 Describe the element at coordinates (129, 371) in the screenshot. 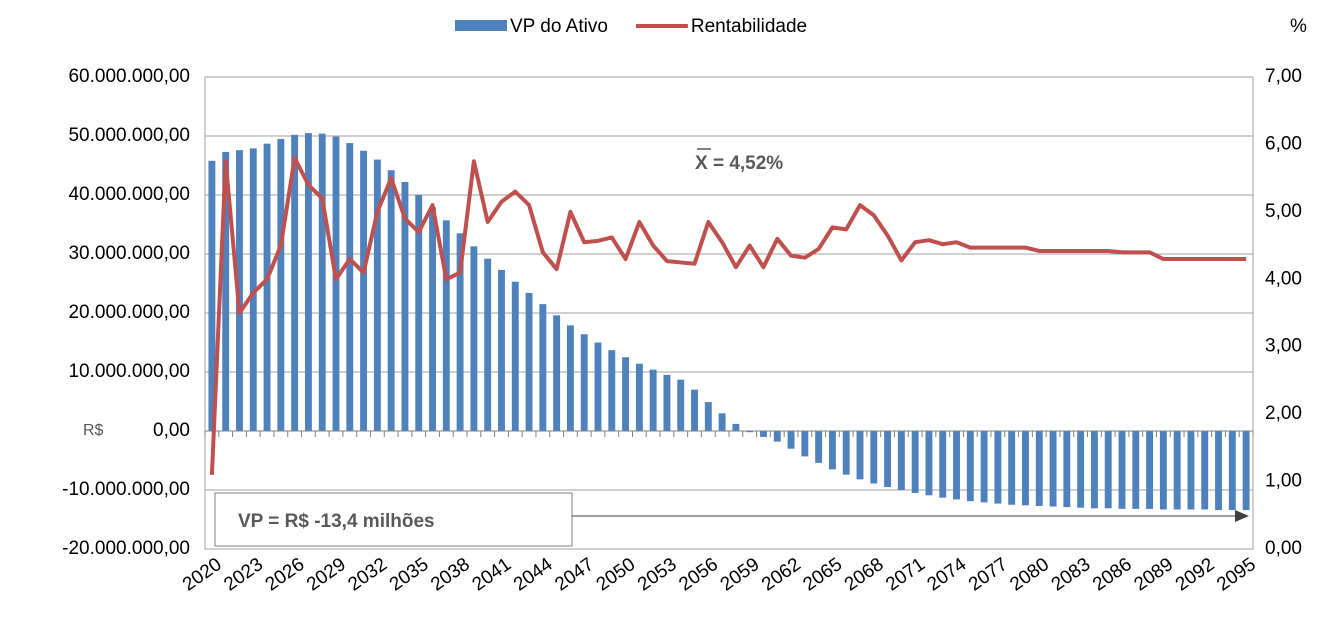

I see `y-tick-label: 10.000.000,00` at that location.